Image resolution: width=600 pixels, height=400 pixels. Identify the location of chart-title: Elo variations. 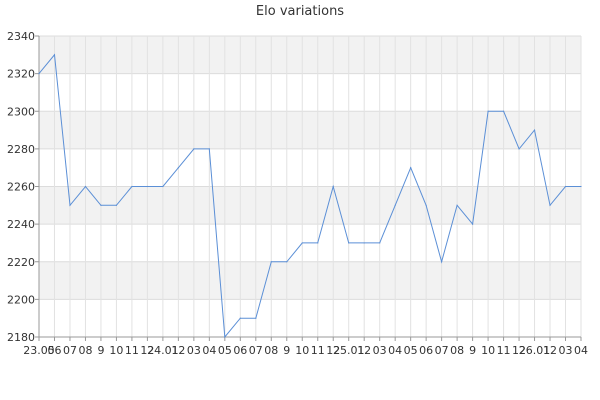
(300, 11).